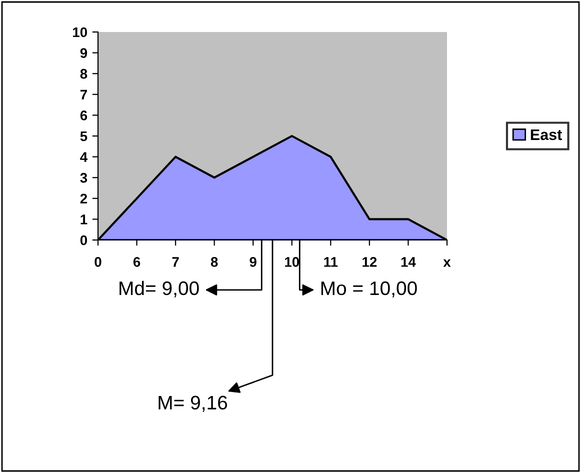  I want to click on x-tick-label: 9, so click(253, 262).